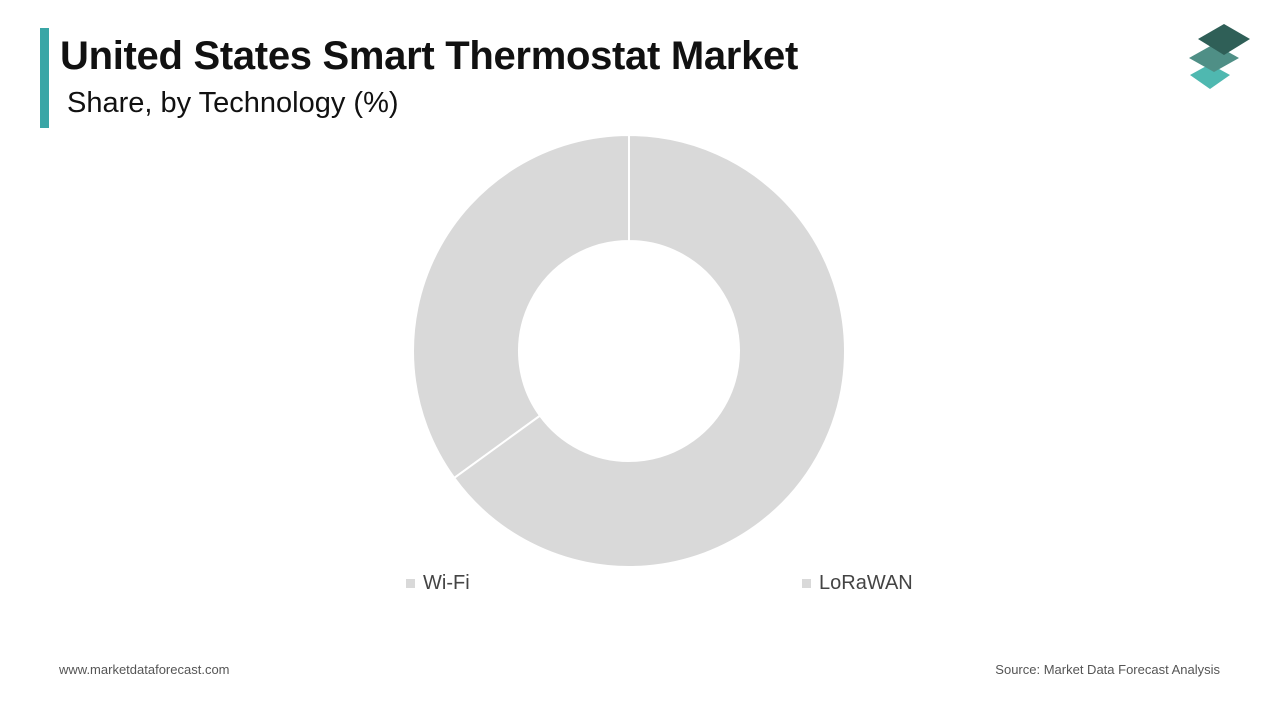  I want to click on title-accent-bar, so click(44, 78).